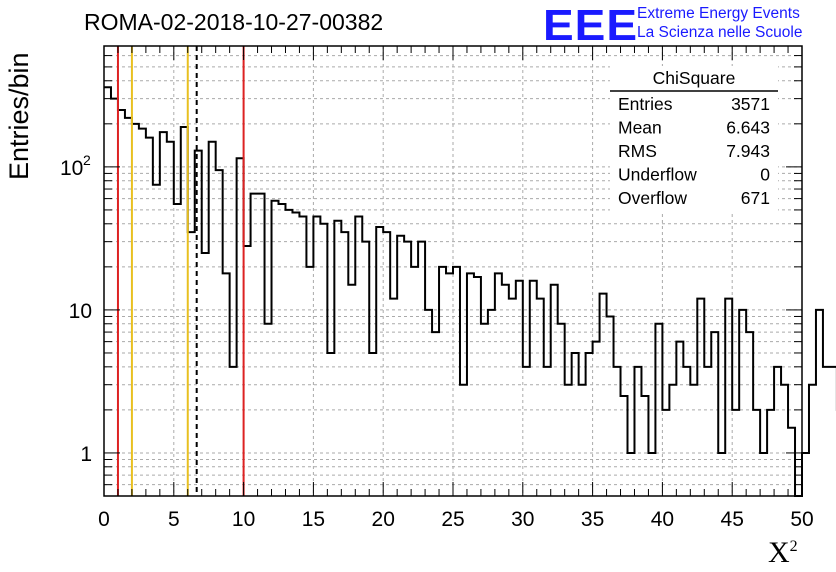  I want to click on x-axis-label: X2, so click(783, 553).